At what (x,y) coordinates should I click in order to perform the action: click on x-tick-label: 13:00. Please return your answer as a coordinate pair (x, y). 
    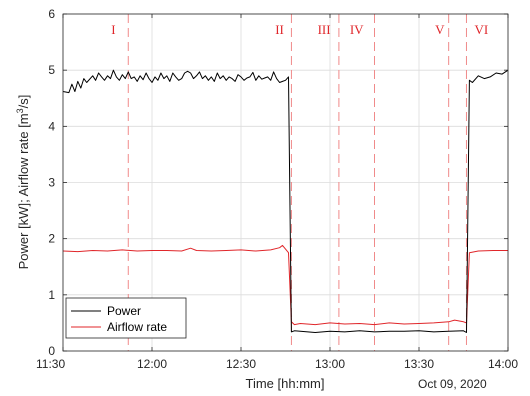
    Looking at the image, I should click on (330, 364).